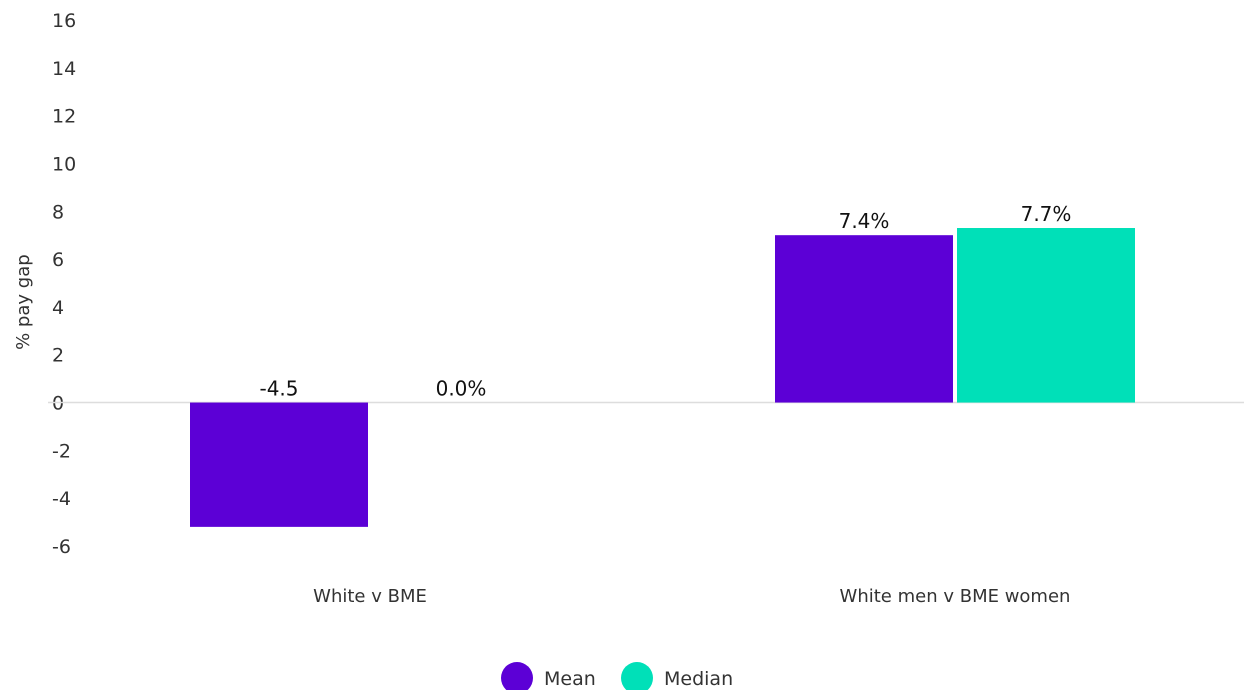 This screenshot has height=690, width=1244. What do you see at coordinates (461, 389) in the screenshot?
I see `data-label-median-0: 0.0%` at bounding box center [461, 389].